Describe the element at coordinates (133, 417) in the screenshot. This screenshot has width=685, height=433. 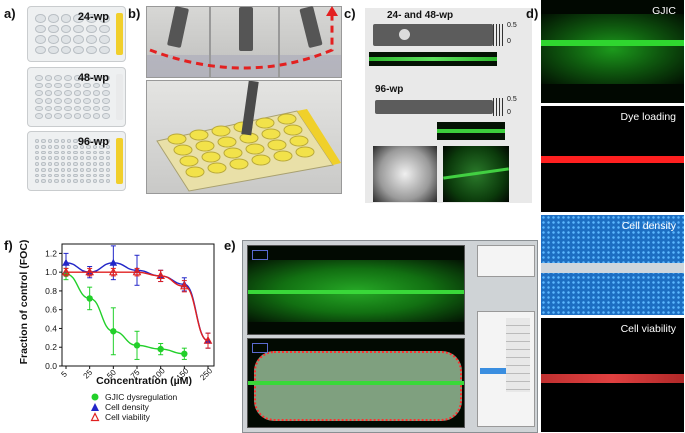
I see `legend-item: Cell viability` at that location.